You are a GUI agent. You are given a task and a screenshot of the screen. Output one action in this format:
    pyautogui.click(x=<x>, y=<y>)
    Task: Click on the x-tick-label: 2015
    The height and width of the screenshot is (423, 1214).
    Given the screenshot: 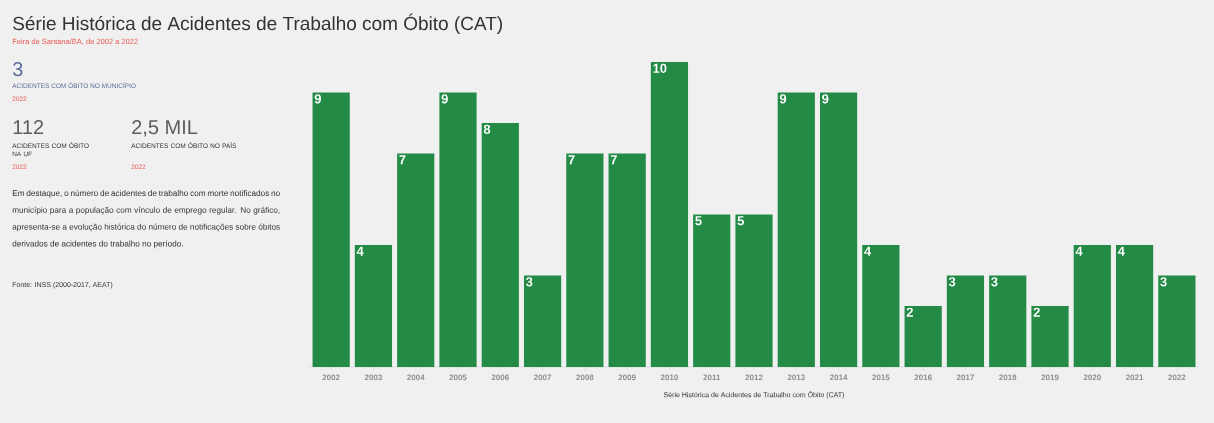 What is the action you would take?
    pyautogui.click(x=881, y=377)
    